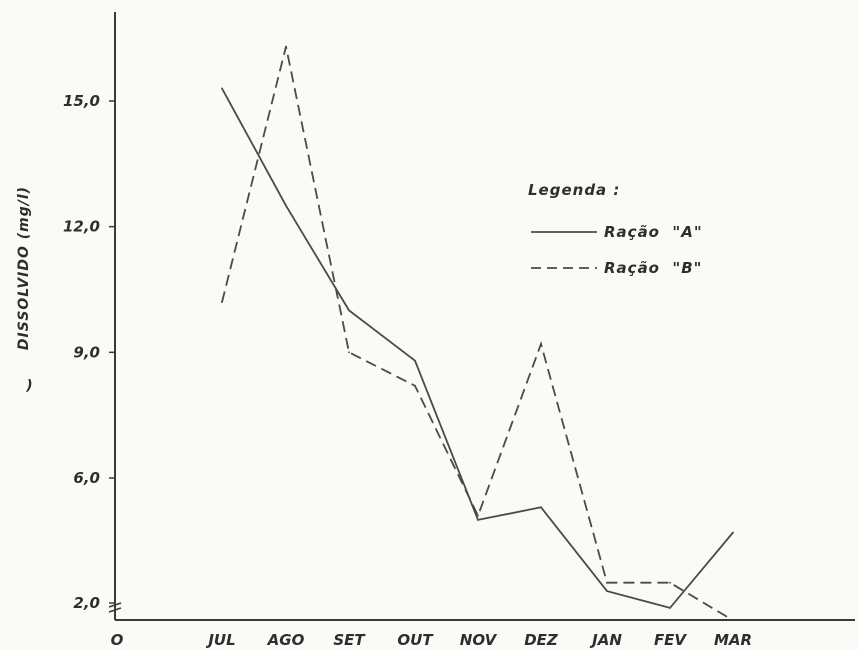 The height and width of the screenshot is (650, 859). Describe the element at coordinates (86, 352) in the screenshot. I see `y-tick-label: 9,0` at that location.